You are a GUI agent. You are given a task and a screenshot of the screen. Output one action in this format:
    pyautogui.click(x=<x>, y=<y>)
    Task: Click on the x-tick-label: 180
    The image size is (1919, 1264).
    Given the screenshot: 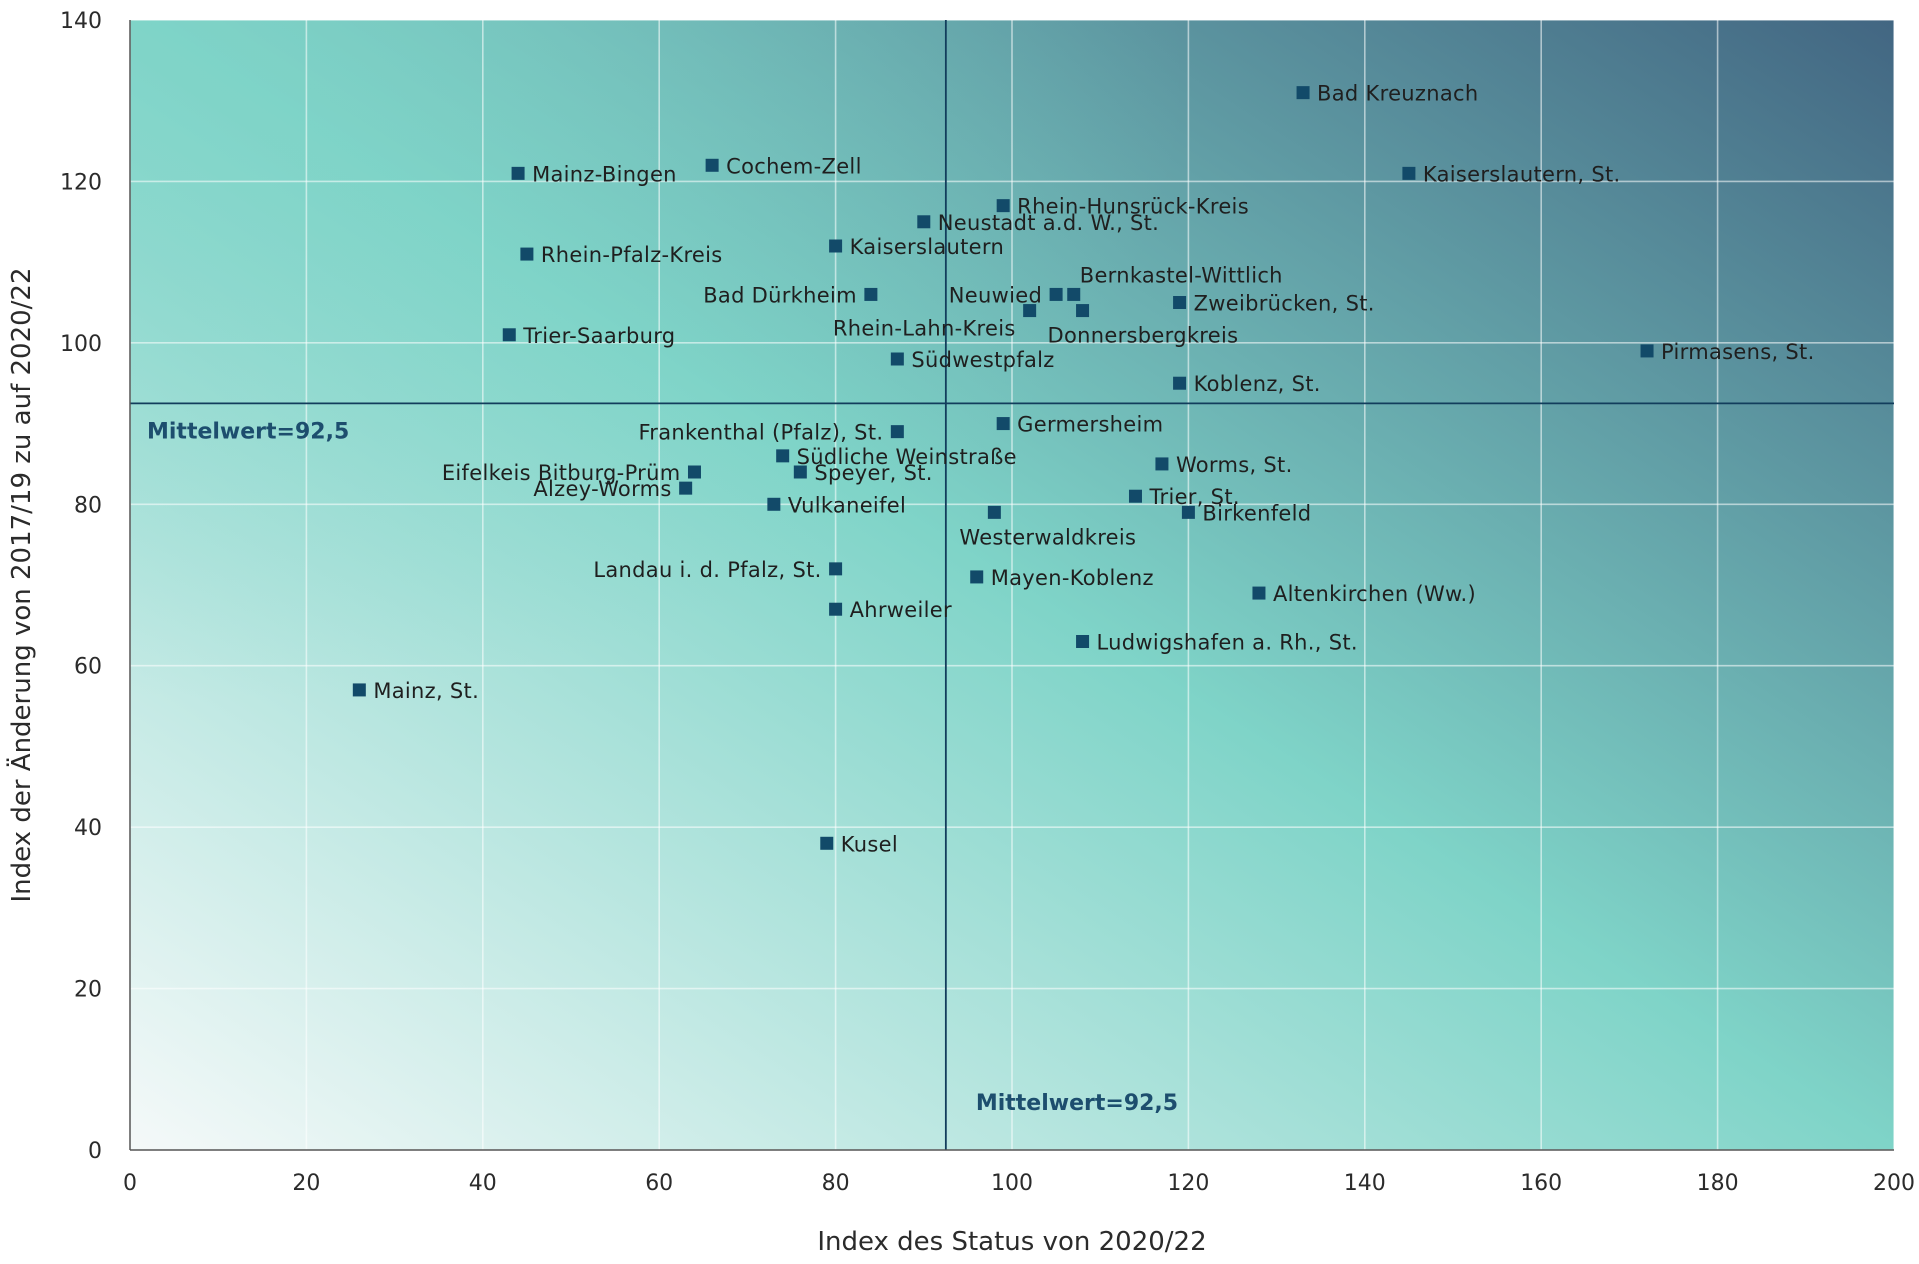 What is the action you would take?
    pyautogui.click(x=1718, y=1183)
    